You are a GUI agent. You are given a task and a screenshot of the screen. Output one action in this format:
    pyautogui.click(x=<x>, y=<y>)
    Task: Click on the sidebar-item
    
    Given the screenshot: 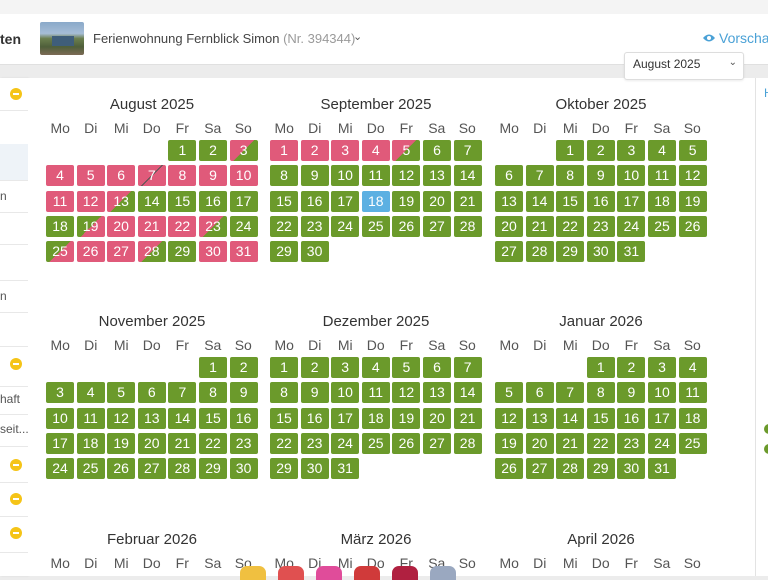 What is the action you would take?
    pyautogui.click(x=14, y=94)
    